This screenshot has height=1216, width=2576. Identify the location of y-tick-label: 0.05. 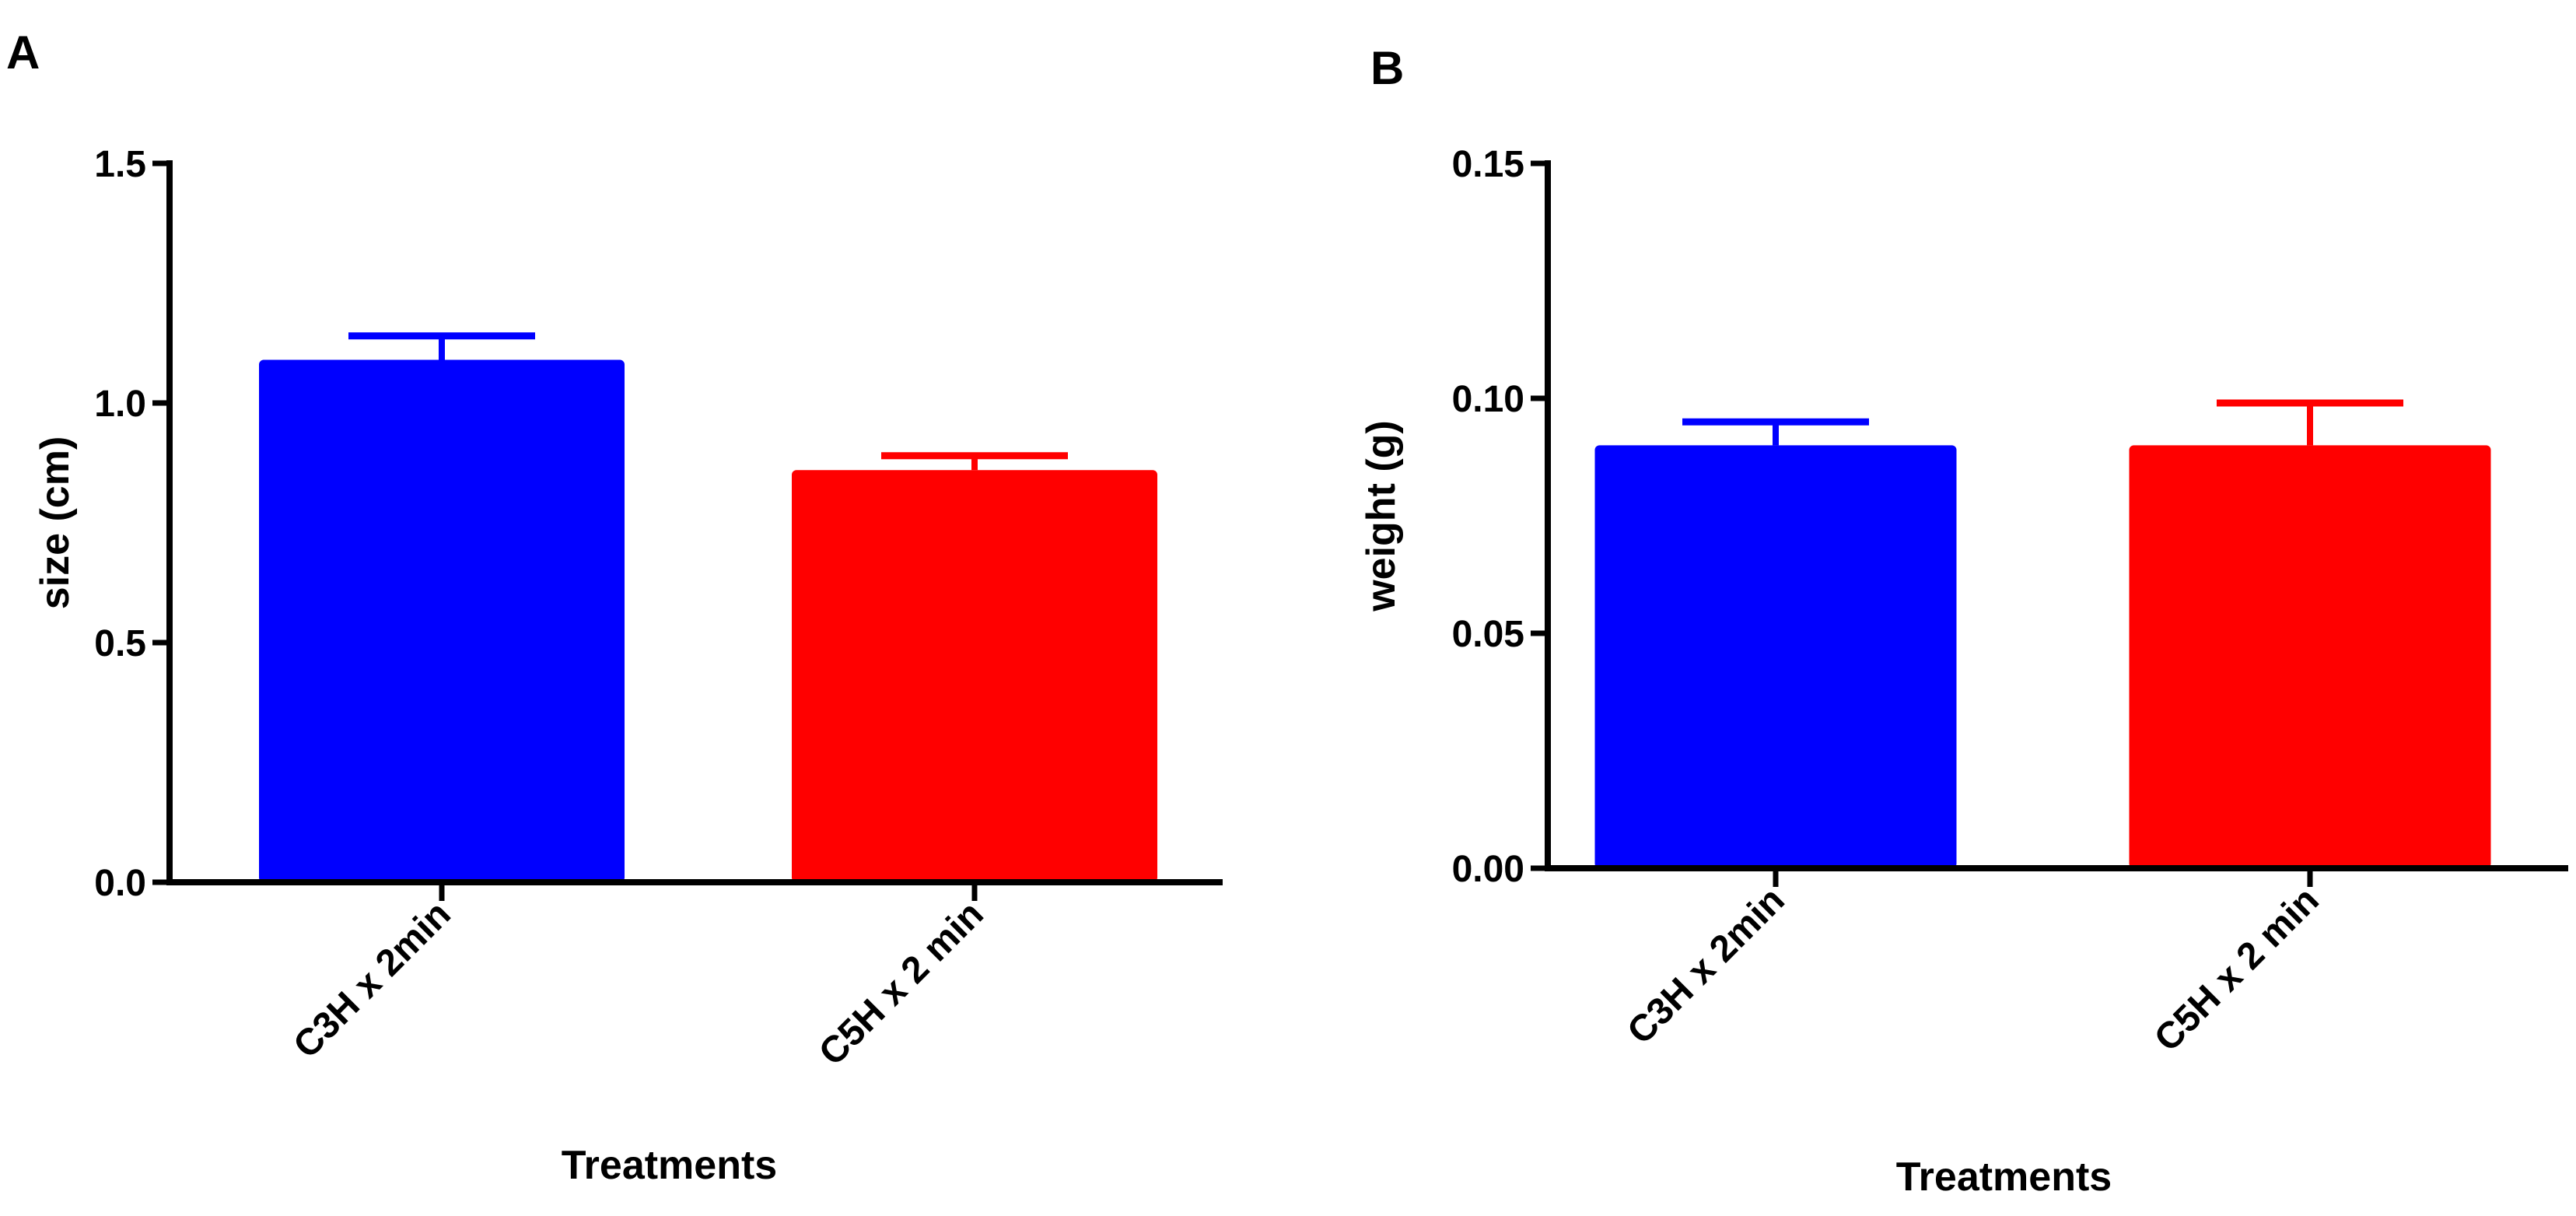
(1488, 634).